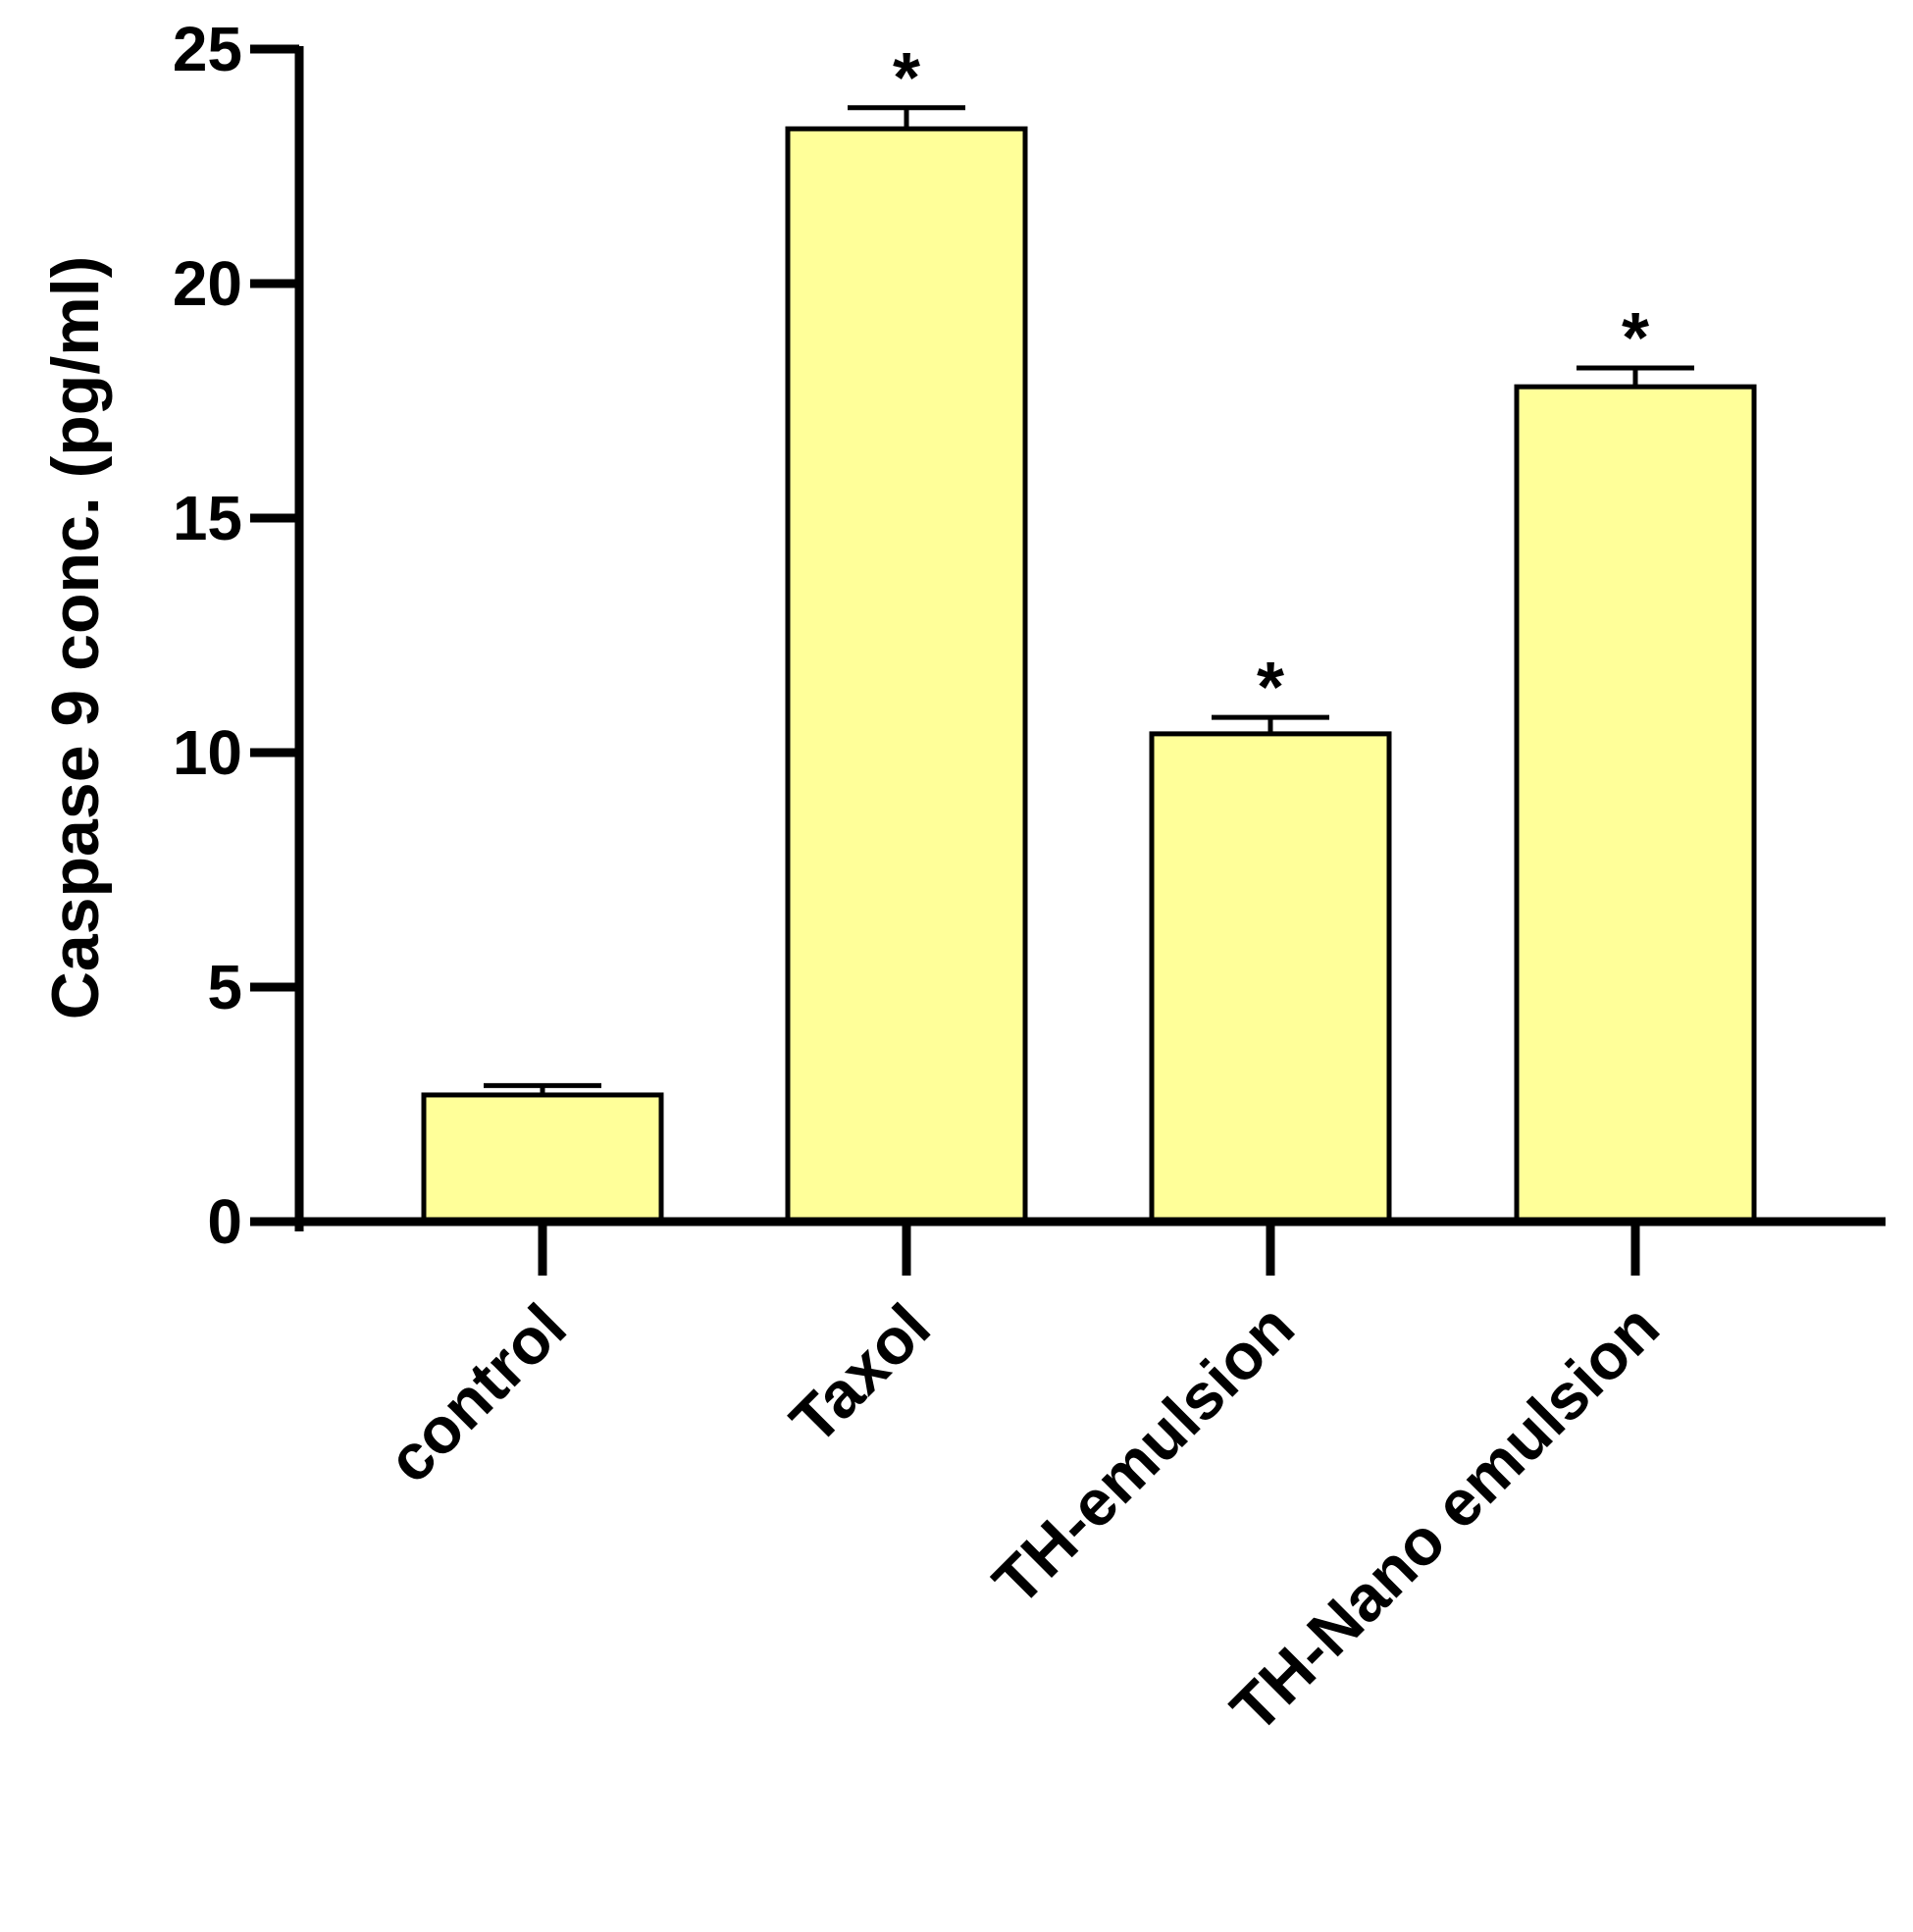 The image size is (1913, 1932). I want to click on y-ticks-group: 0 5 10 15 20 25, so click(236, 635).